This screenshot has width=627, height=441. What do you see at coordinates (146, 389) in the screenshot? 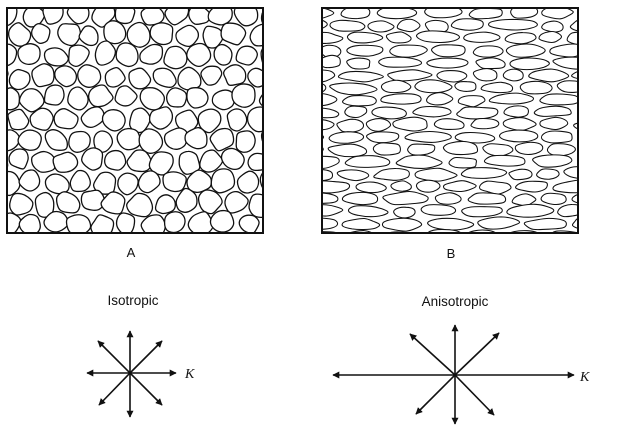
I see `iso-arrow-down-right` at bounding box center [146, 389].